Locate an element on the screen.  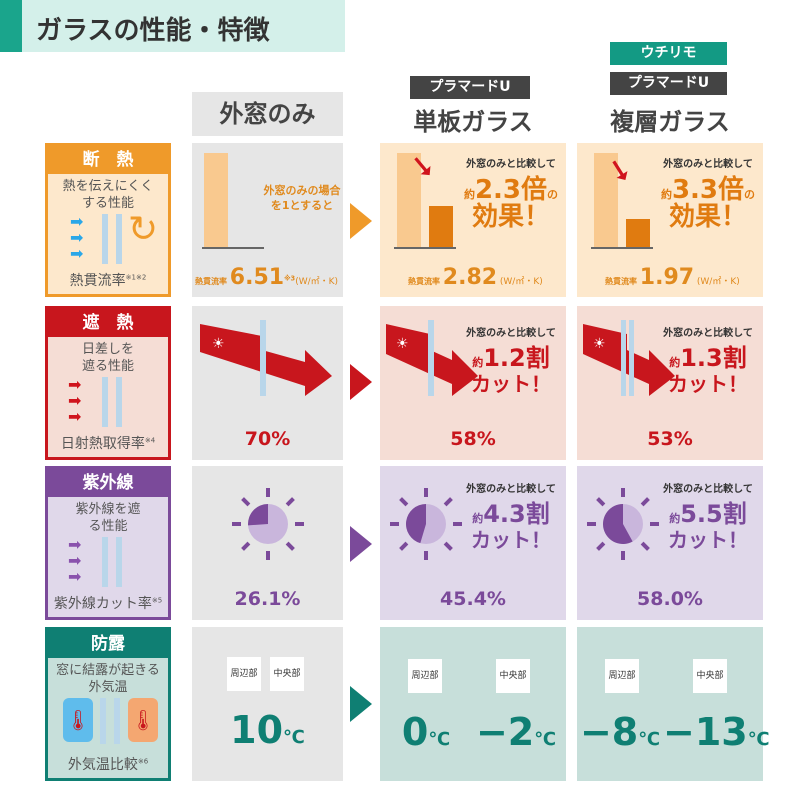
row-foot: 外気温比較※6 is located at coordinates (108, 765).